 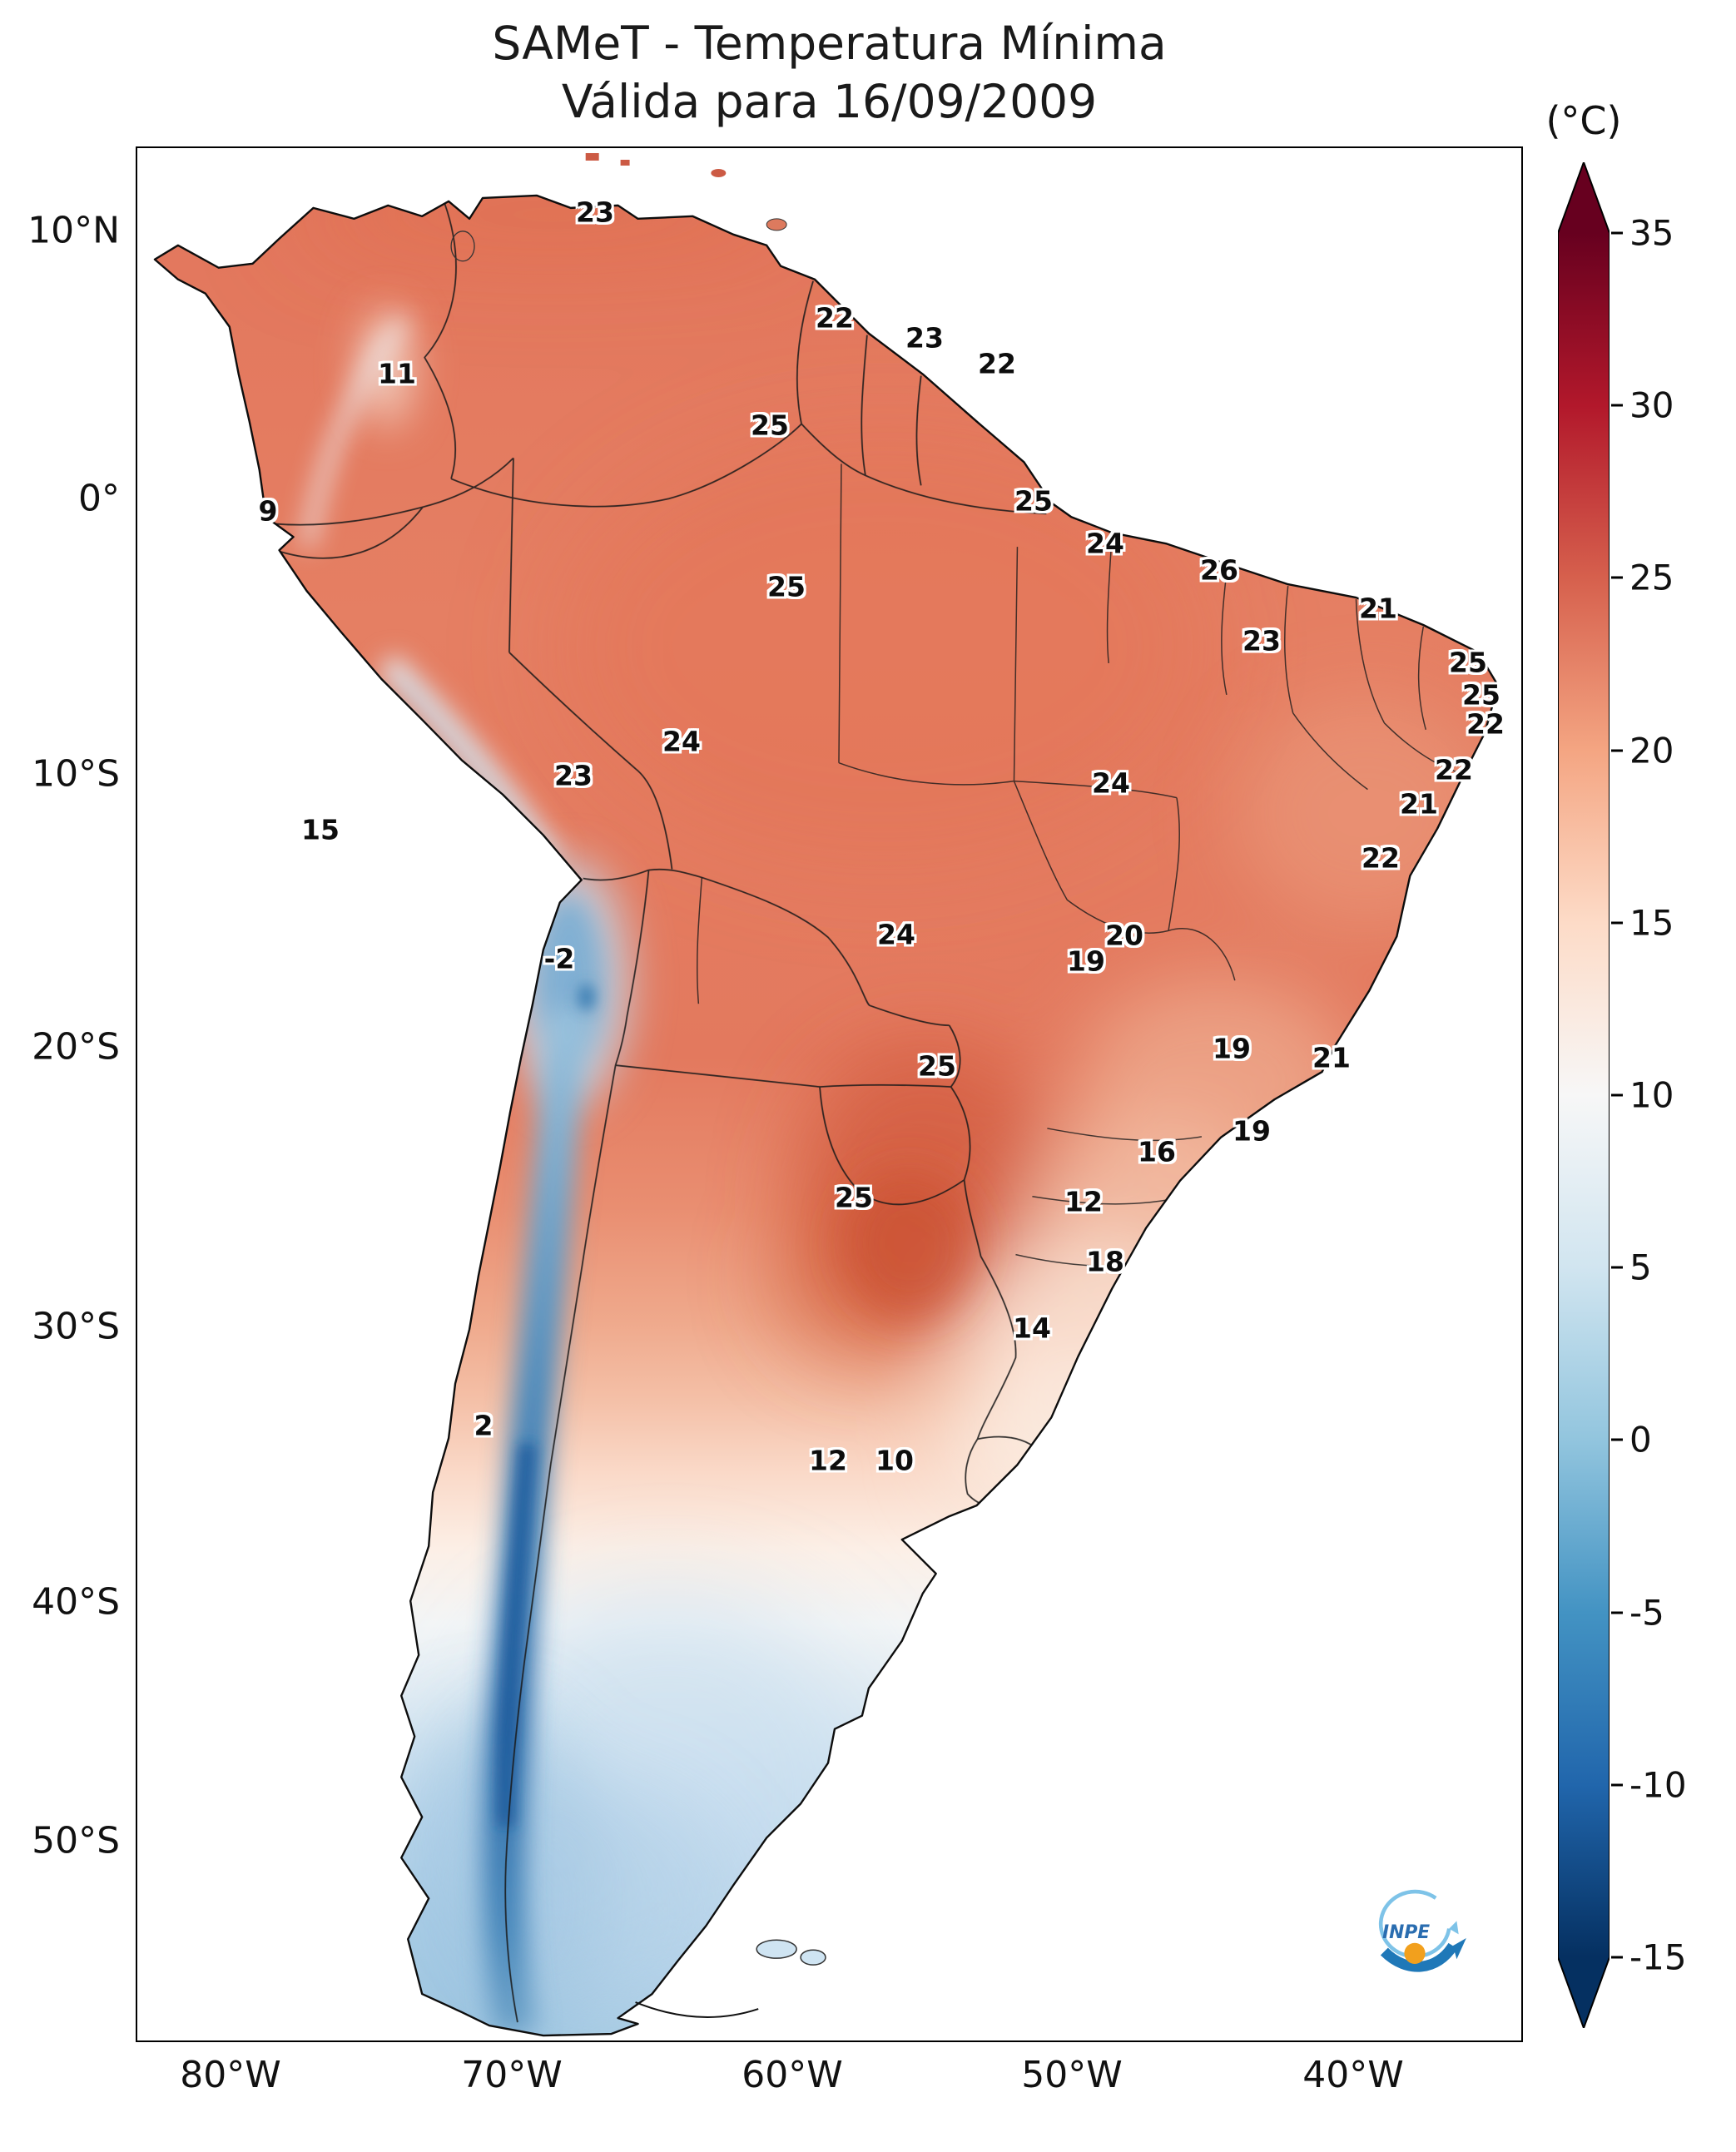 I want to click on colorbar-tick-label: 20, so click(x=1652, y=750).